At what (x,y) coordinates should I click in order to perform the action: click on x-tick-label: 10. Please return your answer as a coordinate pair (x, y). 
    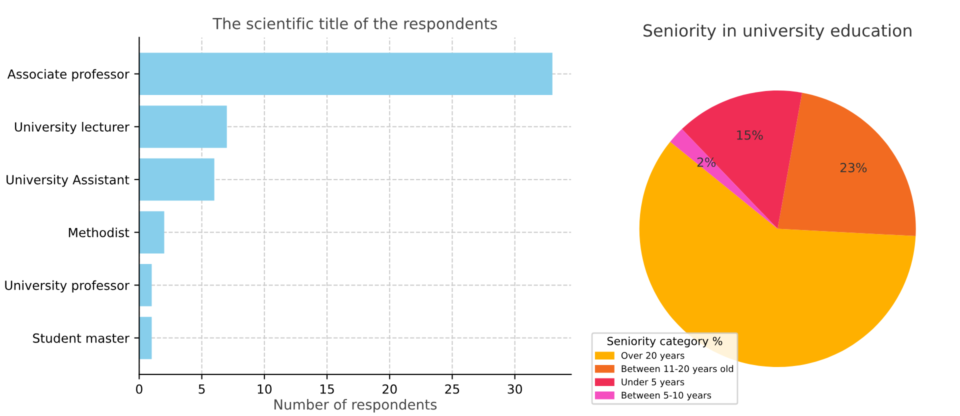
    Looking at the image, I should click on (265, 389).